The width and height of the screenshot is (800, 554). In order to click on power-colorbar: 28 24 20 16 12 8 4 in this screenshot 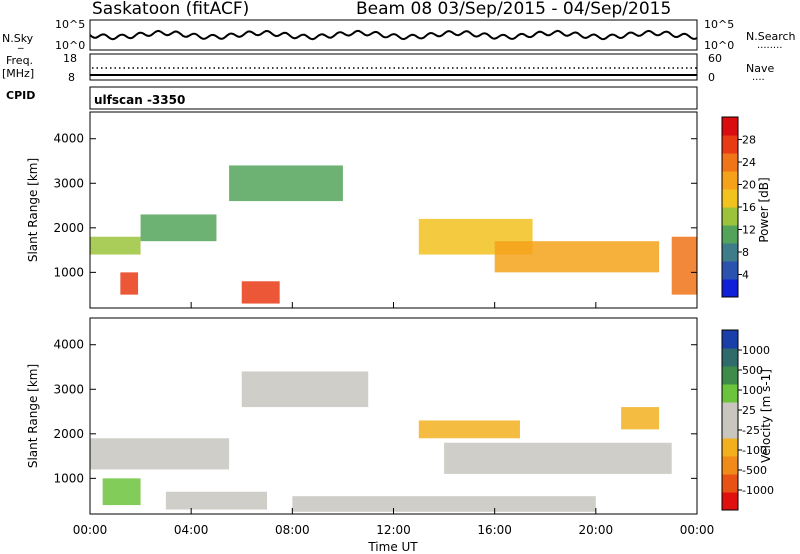, I will do `click(738, 207)`.